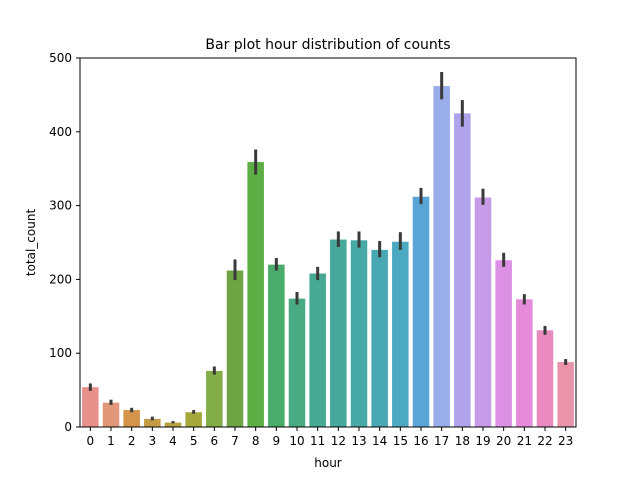 This screenshot has height=480, width=640. What do you see at coordinates (111, 441) in the screenshot?
I see `x-tick-label: 1` at bounding box center [111, 441].